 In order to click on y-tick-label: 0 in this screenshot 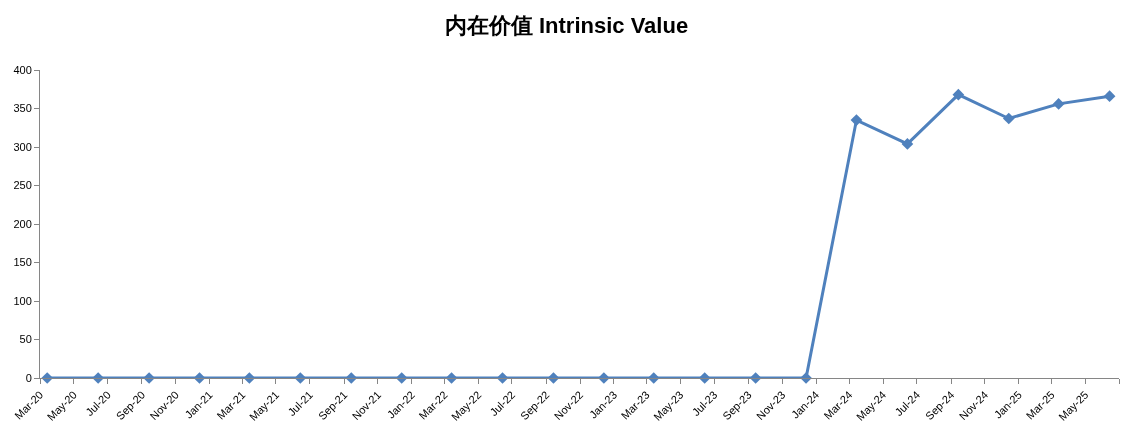, I will do `click(28, 377)`.